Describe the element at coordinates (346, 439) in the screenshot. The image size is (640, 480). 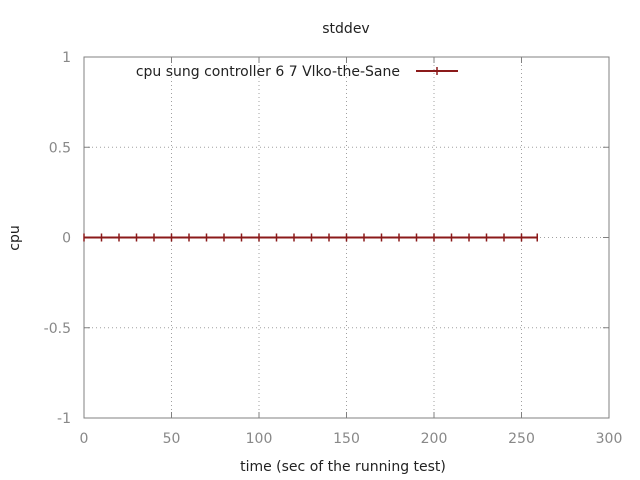
I see `x-tick-label: 150` at that location.